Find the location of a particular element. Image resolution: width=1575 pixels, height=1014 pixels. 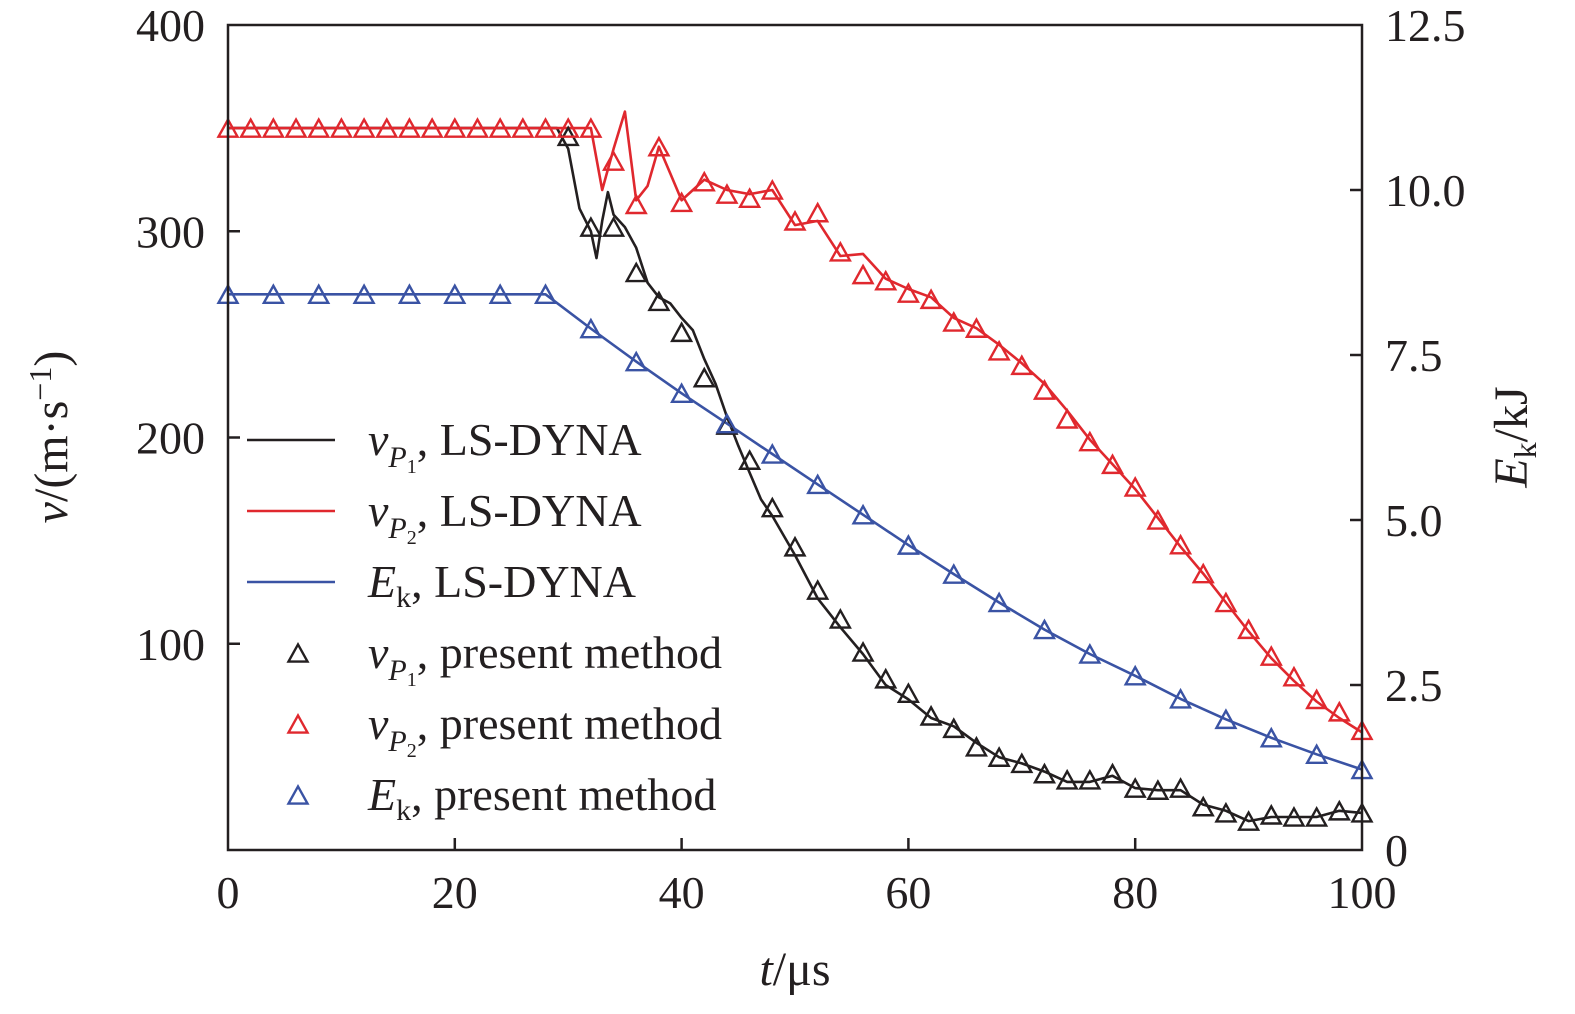

x-tick-label: 80 is located at coordinates (1135, 892).